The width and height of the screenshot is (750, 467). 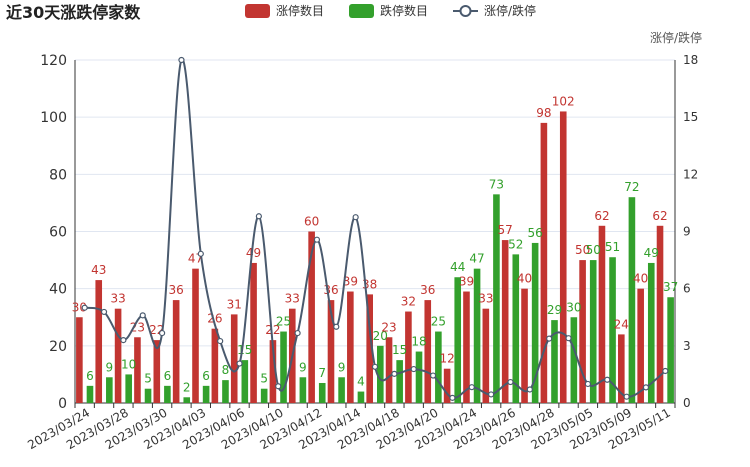 What do you see at coordinates (465, 11) in the screenshot?
I see `legend-marker` at bounding box center [465, 11].